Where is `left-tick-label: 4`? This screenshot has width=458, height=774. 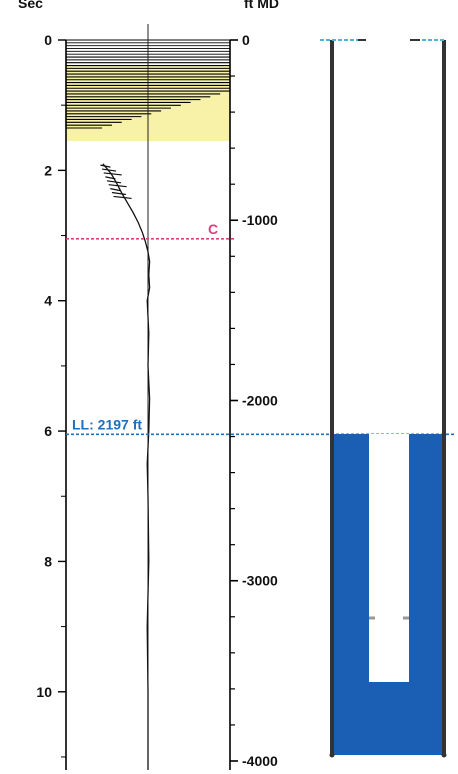 left-tick-label: 4 is located at coordinates (48, 301).